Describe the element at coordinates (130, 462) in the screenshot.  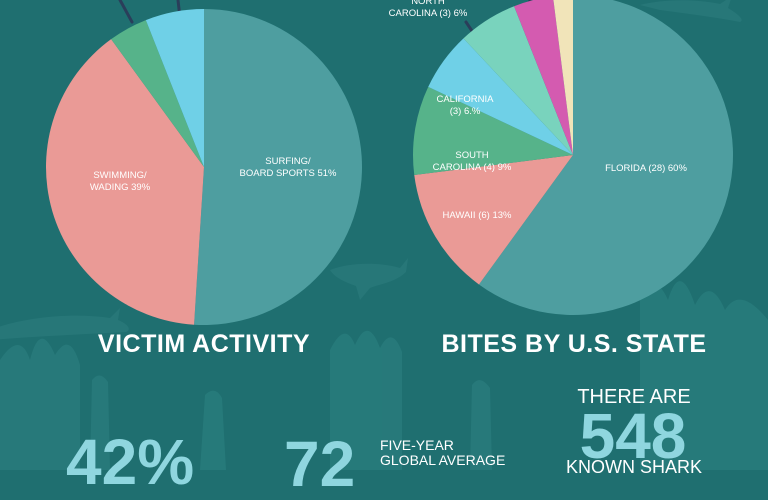
I see `percent-stat: 42%` at that location.